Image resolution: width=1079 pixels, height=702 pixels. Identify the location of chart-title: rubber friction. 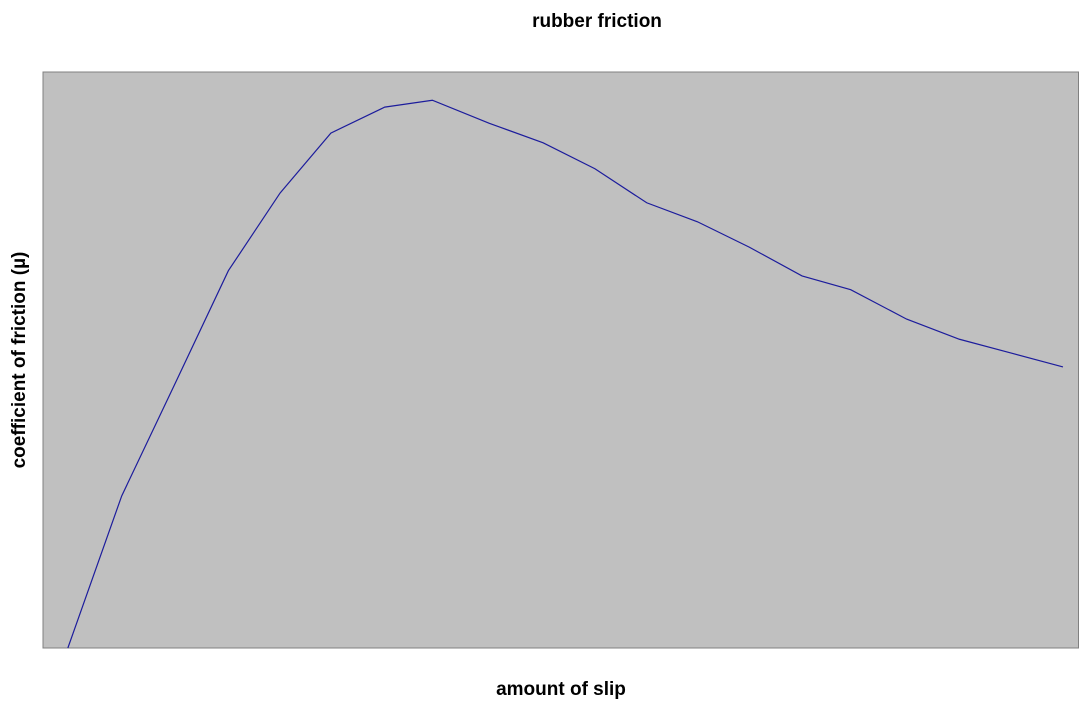
(597, 21).